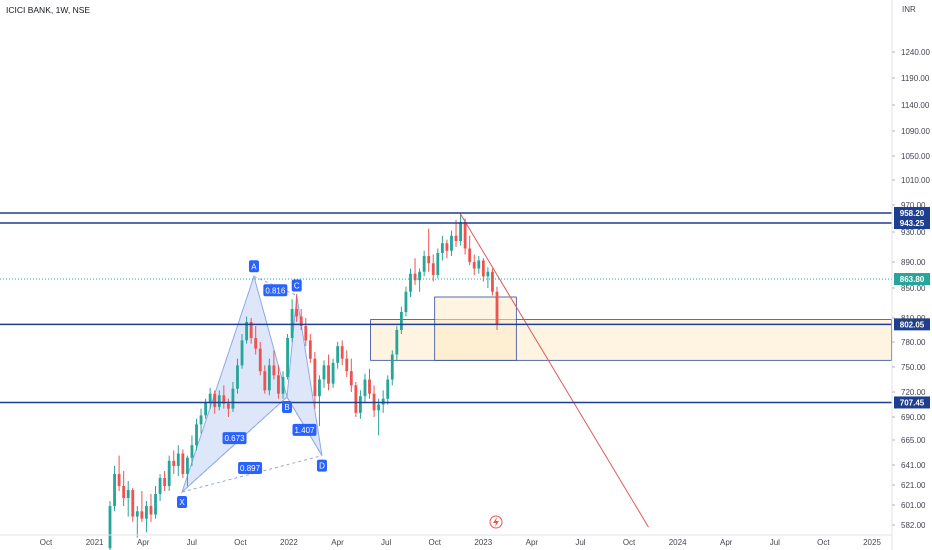 This screenshot has height=550, width=932. Describe the element at coordinates (913, 288) in the screenshot. I see `y-tick-label: 850.00` at that location.